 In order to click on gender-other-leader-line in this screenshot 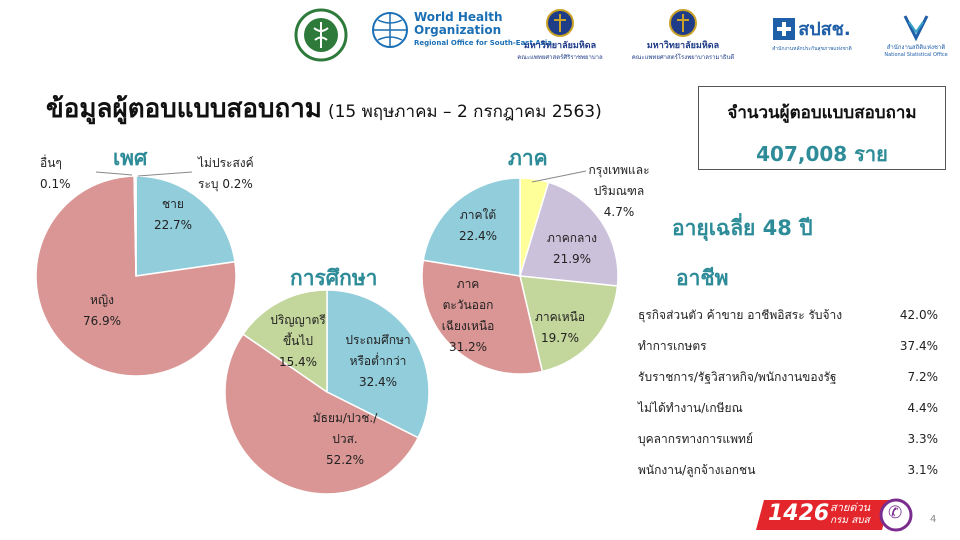, I will do `click(114, 173)`.